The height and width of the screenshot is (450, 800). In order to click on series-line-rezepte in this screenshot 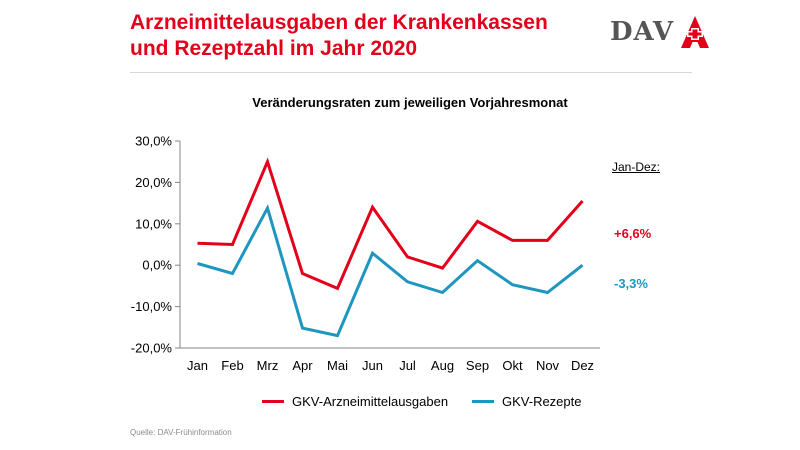, I will do `click(390, 271)`.